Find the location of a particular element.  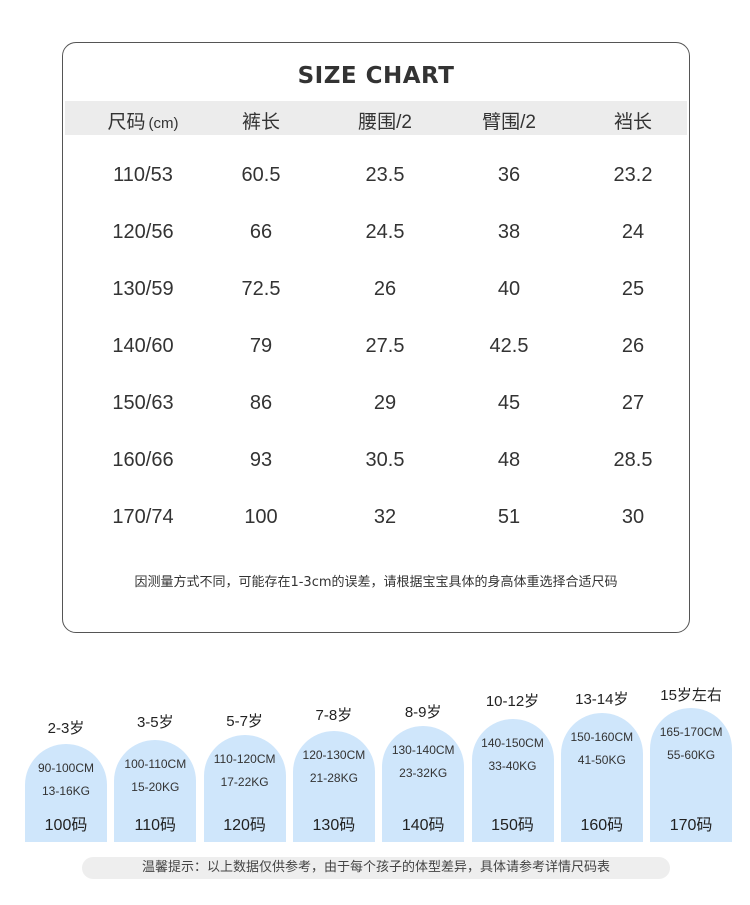

column-header-label: 臂围/2 is located at coordinates (509, 122).